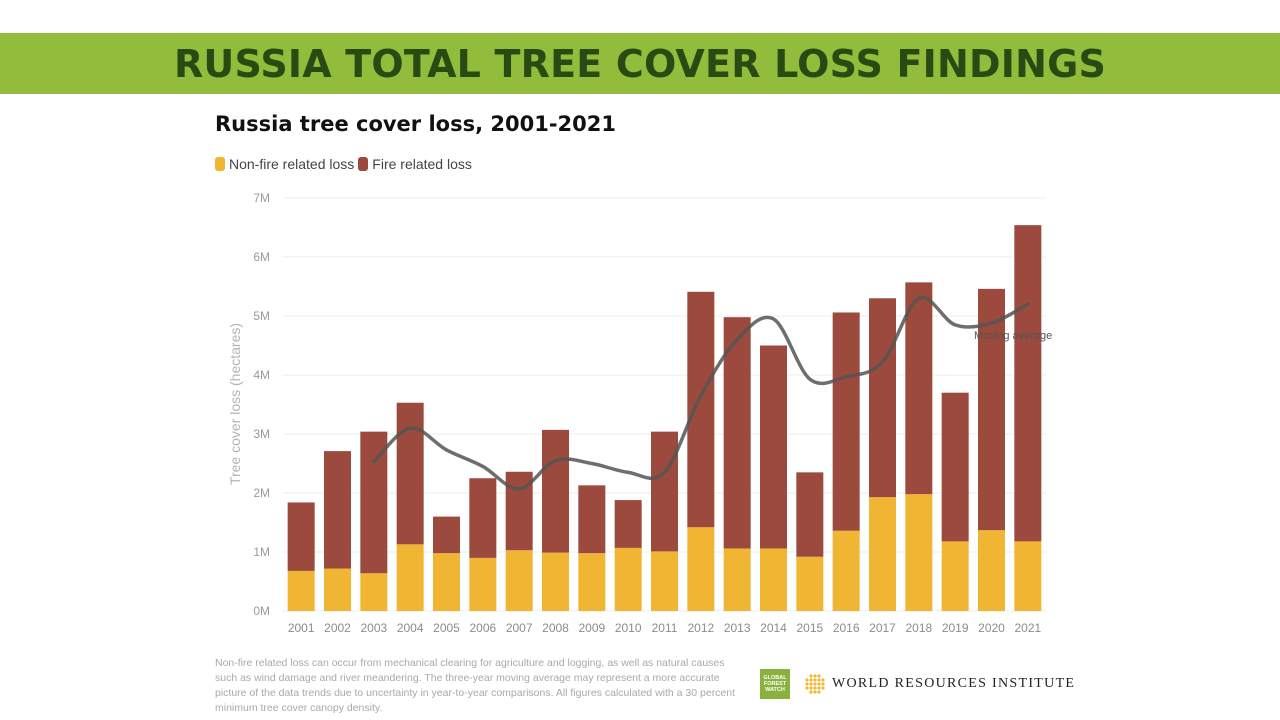 The image size is (1280, 720). I want to click on bar-non-fire-2012, so click(701, 569).